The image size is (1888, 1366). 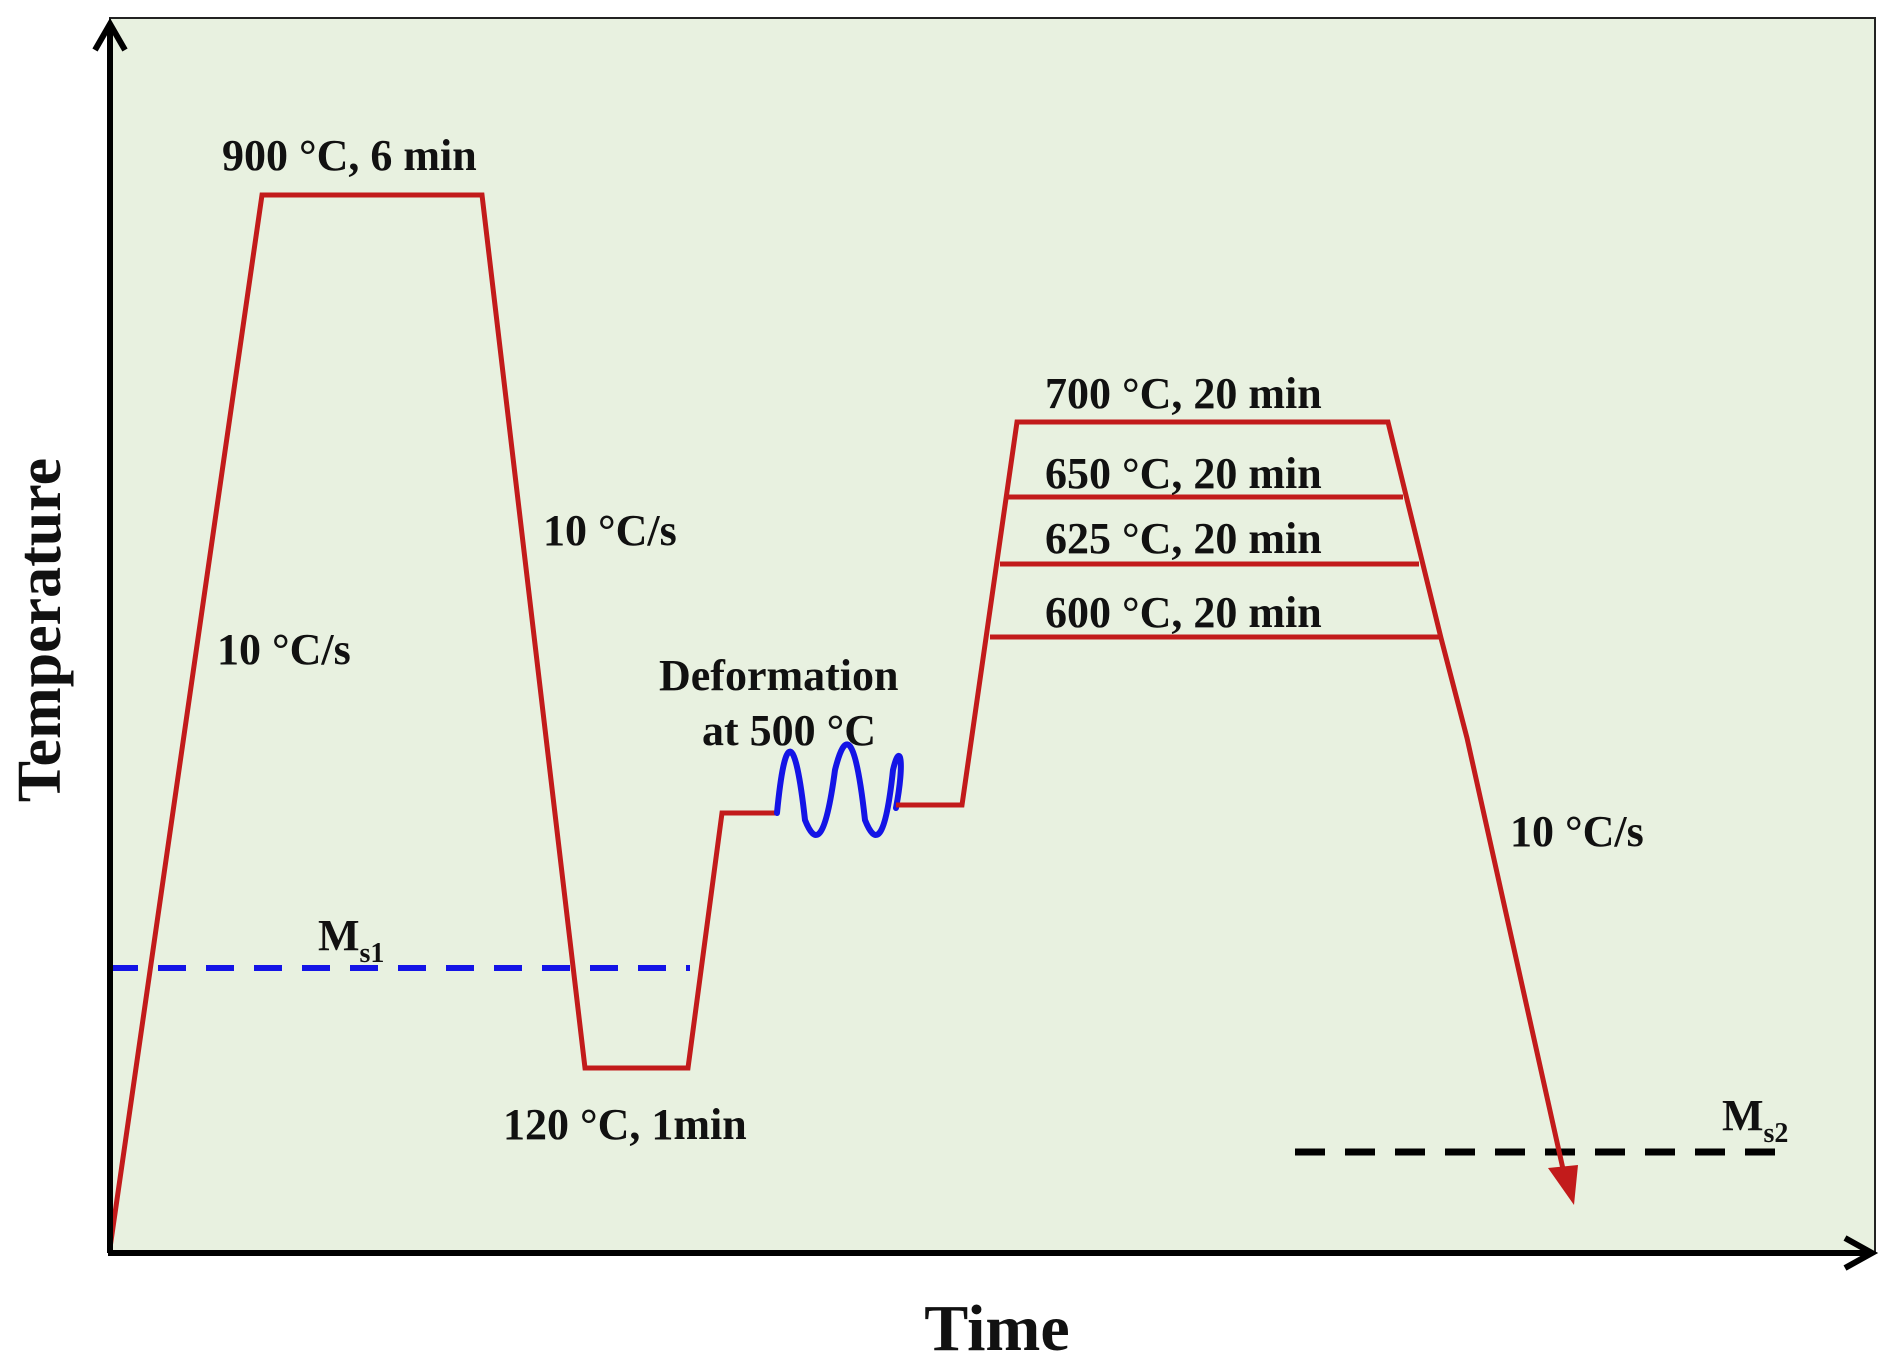 I want to click on label-temper-650: 650 °C, 20 min, so click(x=1183, y=473).